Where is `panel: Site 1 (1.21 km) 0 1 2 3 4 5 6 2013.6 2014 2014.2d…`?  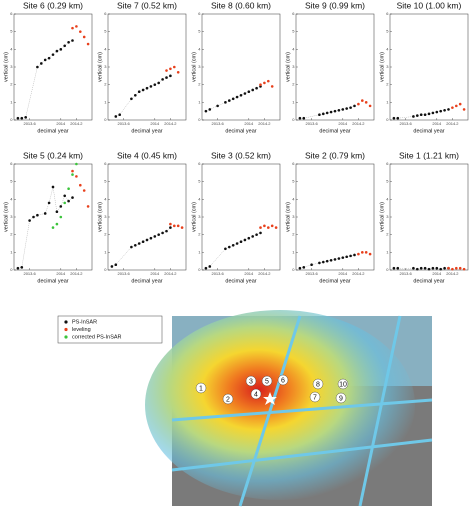 panel: Site 1 (1.21 km) 0 1 2 3 4 5 6 2013.6 2014 2014.2d… is located at coordinates (424, 217).